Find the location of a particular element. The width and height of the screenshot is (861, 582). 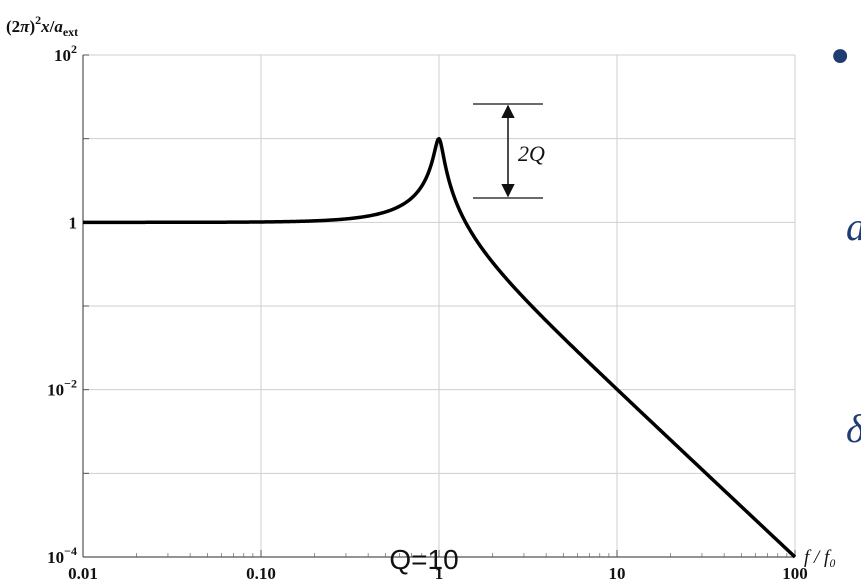

y-tick-label: 10⁻⁴ is located at coordinates (62, 555).